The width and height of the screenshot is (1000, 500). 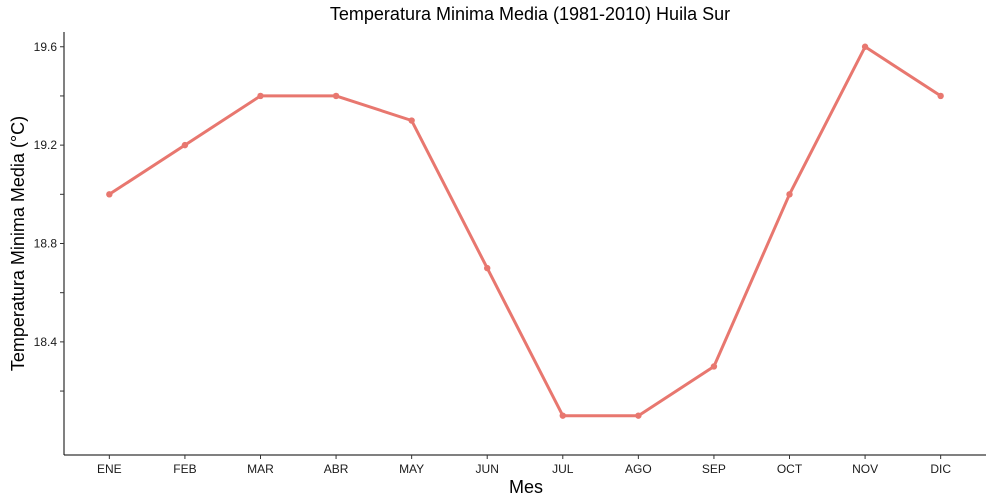 What do you see at coordinates (46, 47) in the screenshot?
I see `y-tick-label: 19.6` at bounding box center [46, 47].